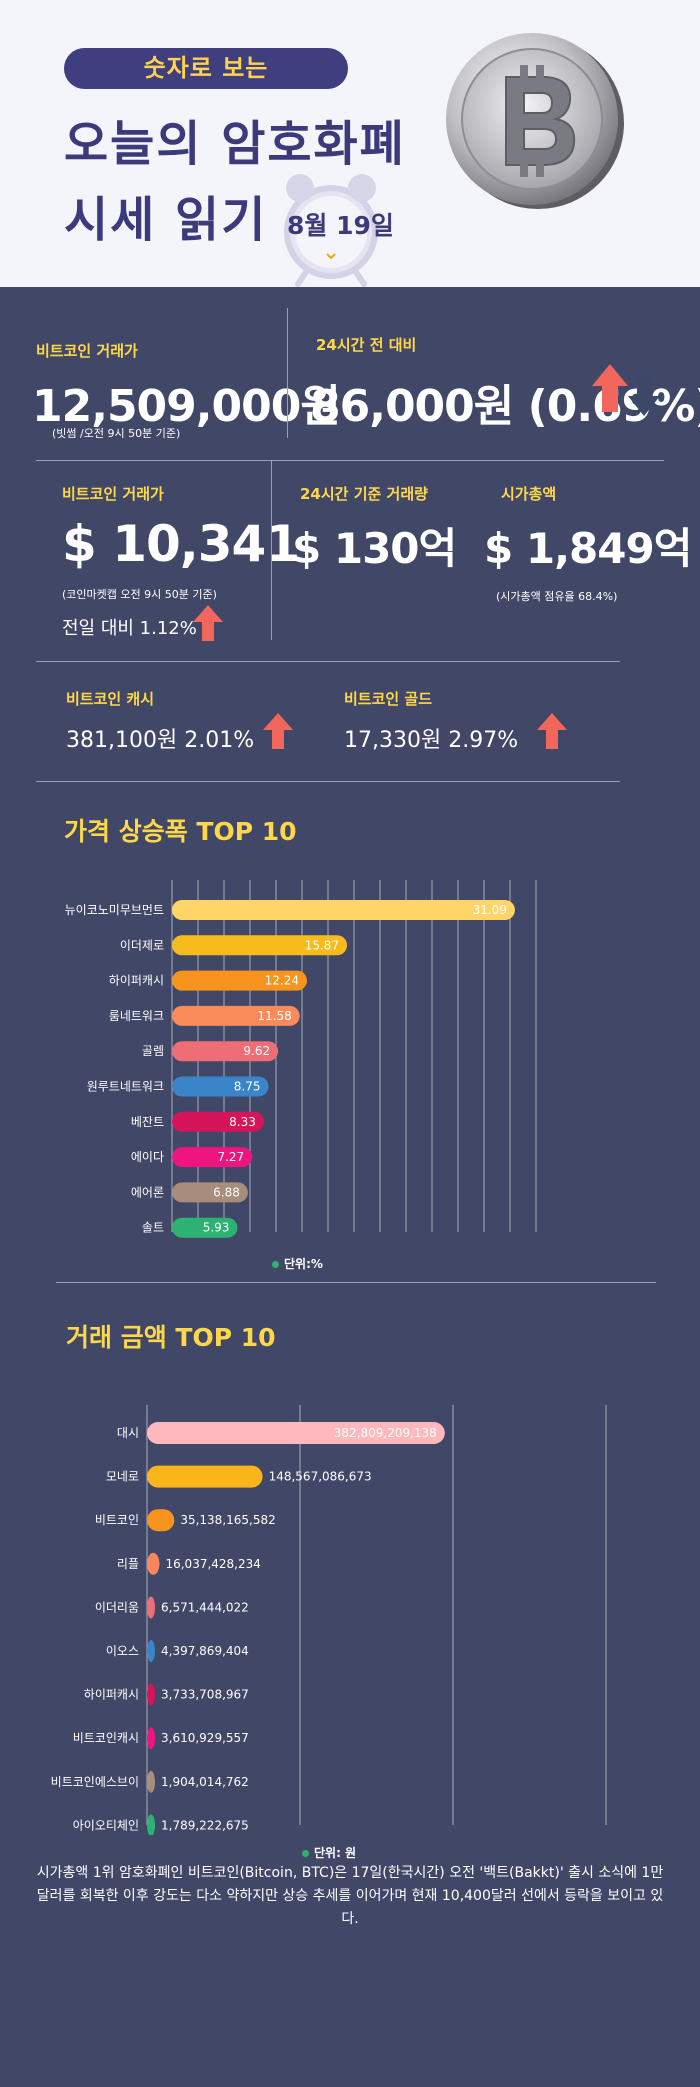 Image resolution: width=700 pixels, height=2087 pixels. I want to click on market-cap-note: (시가총액 점유율 68.4%), so click(557, 596).